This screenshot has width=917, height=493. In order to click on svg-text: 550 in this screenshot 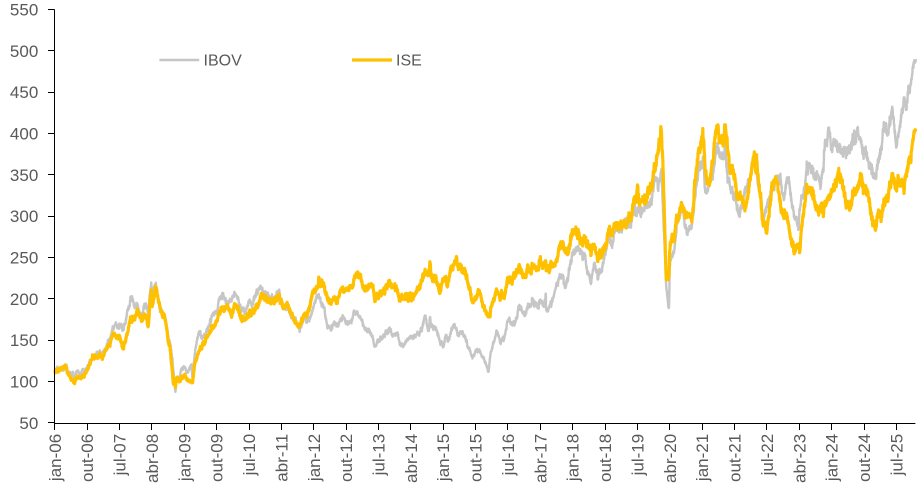, I will do `click(24, 10)`.